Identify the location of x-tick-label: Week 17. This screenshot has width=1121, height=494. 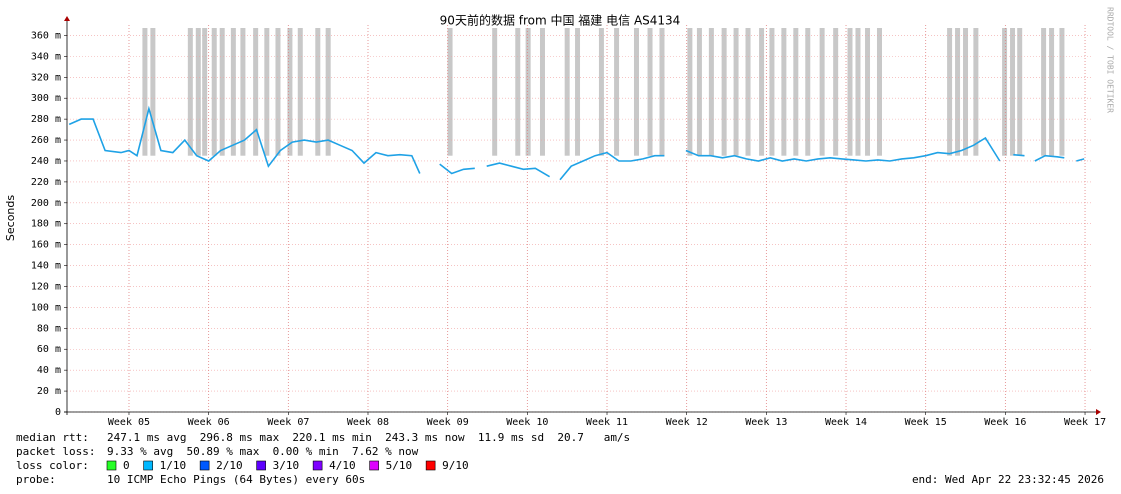
(1085, 422).